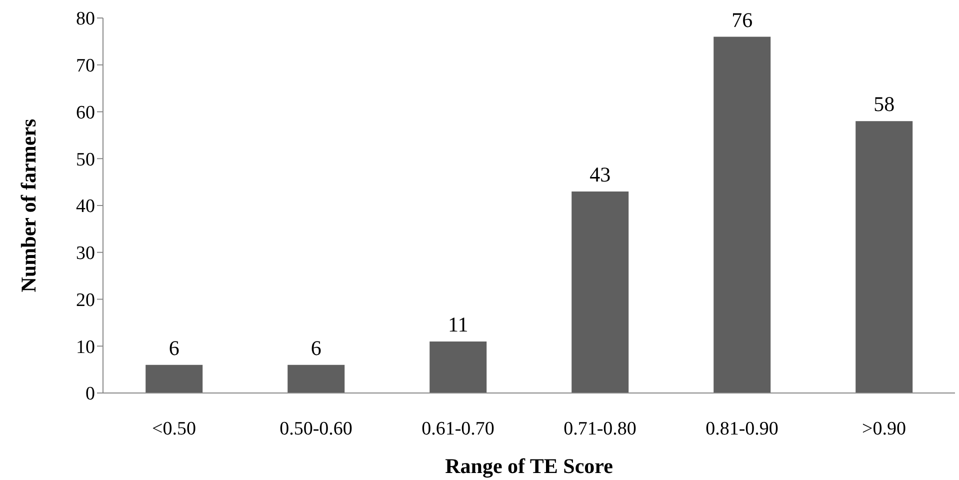  Describe the element at coordinates (85, 207) in the screenshot. I see `y-tick-label: 40` at that location.